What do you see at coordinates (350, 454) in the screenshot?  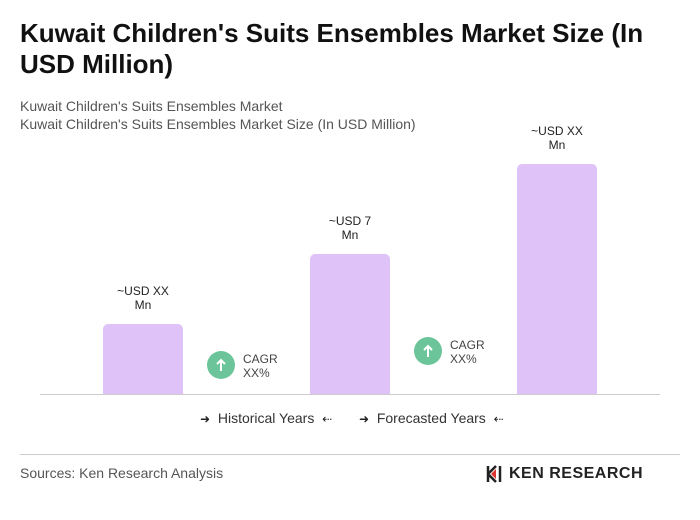 I see `divider` at bounding box center [350, 454].